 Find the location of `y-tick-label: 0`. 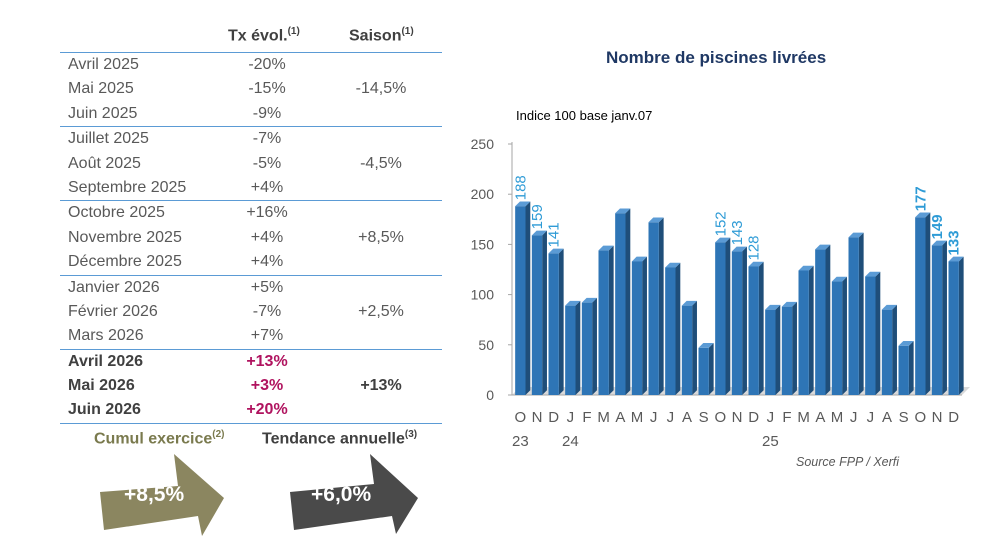

y-tick-label: 0 is located at coordinates (490, 395).